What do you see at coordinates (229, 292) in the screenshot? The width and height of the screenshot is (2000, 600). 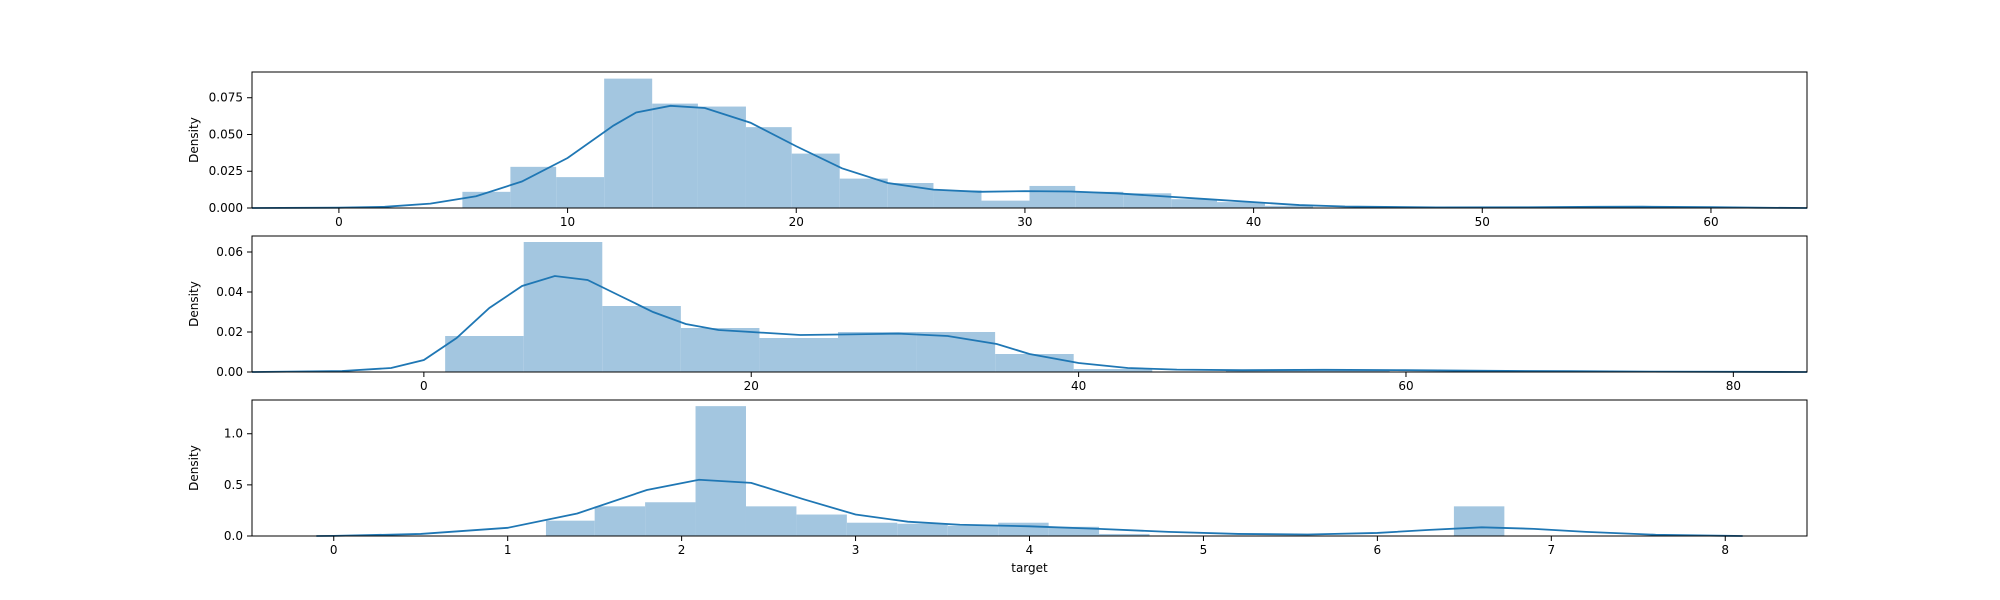 I see `y-tick-label: 0.04` at bounding box center [229, 292].